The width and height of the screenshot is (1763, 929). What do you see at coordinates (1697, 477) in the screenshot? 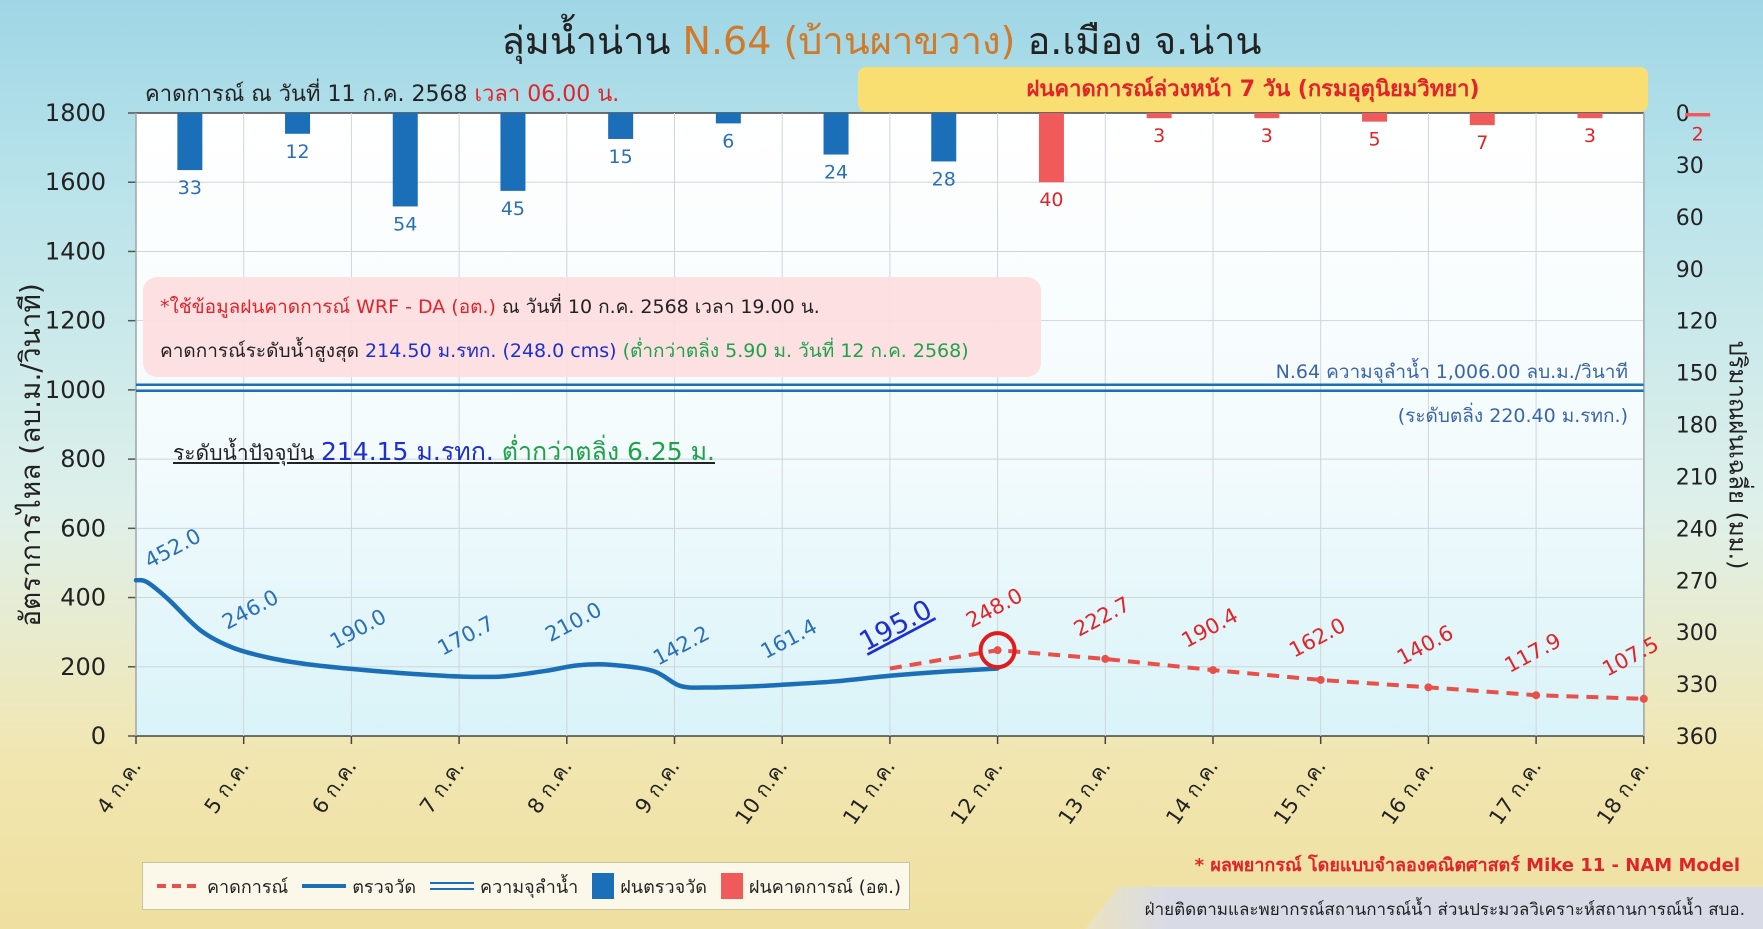
I see `y2-tick-label: 210` at bounding box center [1697, 477].